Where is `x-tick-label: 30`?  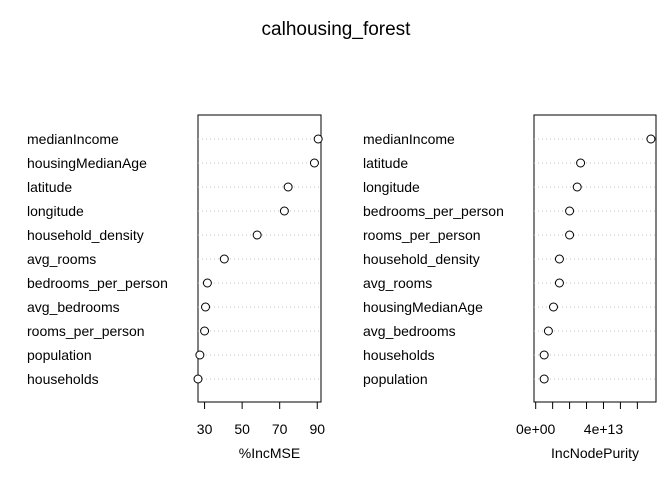
x-tick-label: 30 is located at coordinates (205, 429).